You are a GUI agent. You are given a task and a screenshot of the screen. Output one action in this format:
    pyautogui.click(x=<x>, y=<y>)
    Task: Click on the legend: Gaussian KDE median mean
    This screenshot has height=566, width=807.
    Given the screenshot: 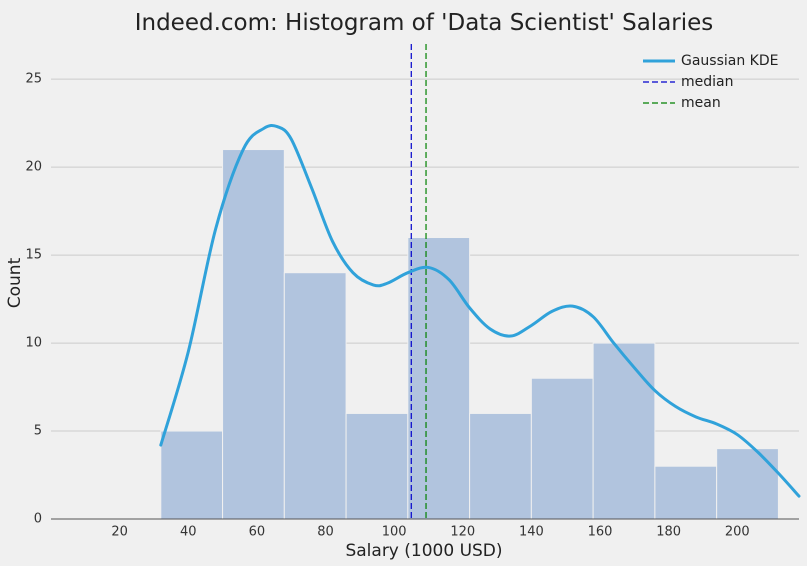 What is the action you would take?
    pyautogui.click(x=711, y=82)
    